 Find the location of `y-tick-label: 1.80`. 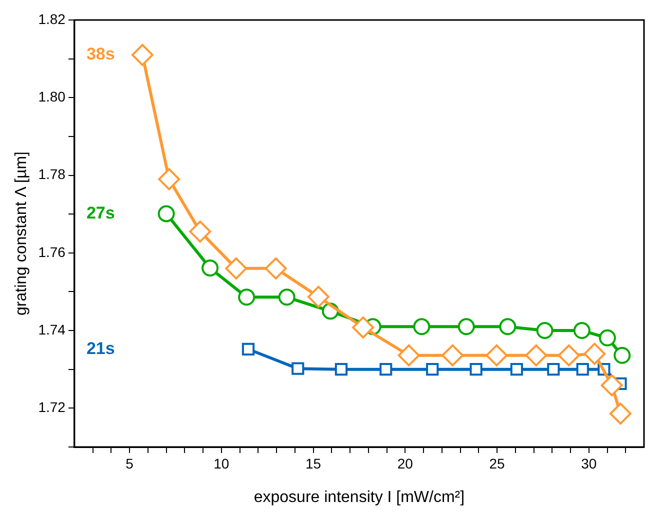

y-tick-label: 1.80 is located at coordinates (52, 96).